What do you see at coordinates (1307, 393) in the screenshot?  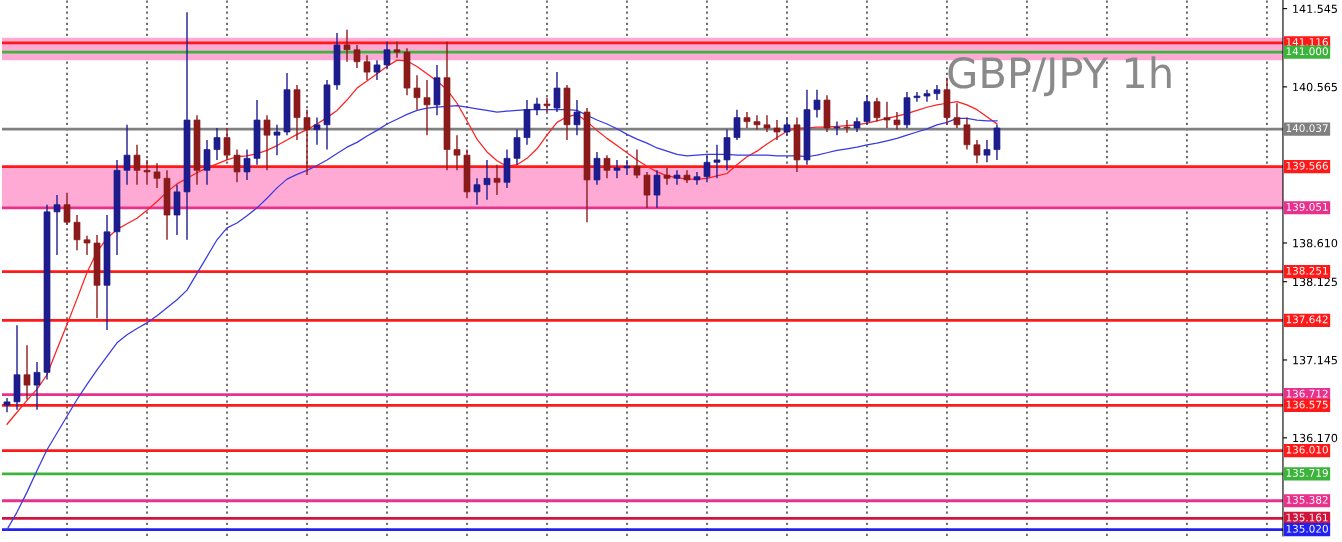 I see `ref-line-label: 136.712` at bounding box center [1307, 393].